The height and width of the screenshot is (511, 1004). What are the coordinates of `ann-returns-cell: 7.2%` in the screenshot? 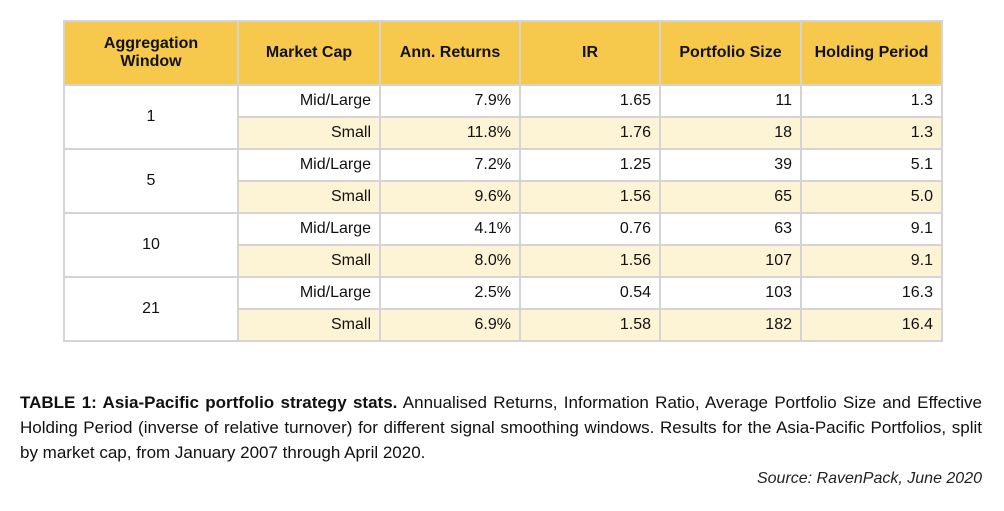 It's located at (450, 165).